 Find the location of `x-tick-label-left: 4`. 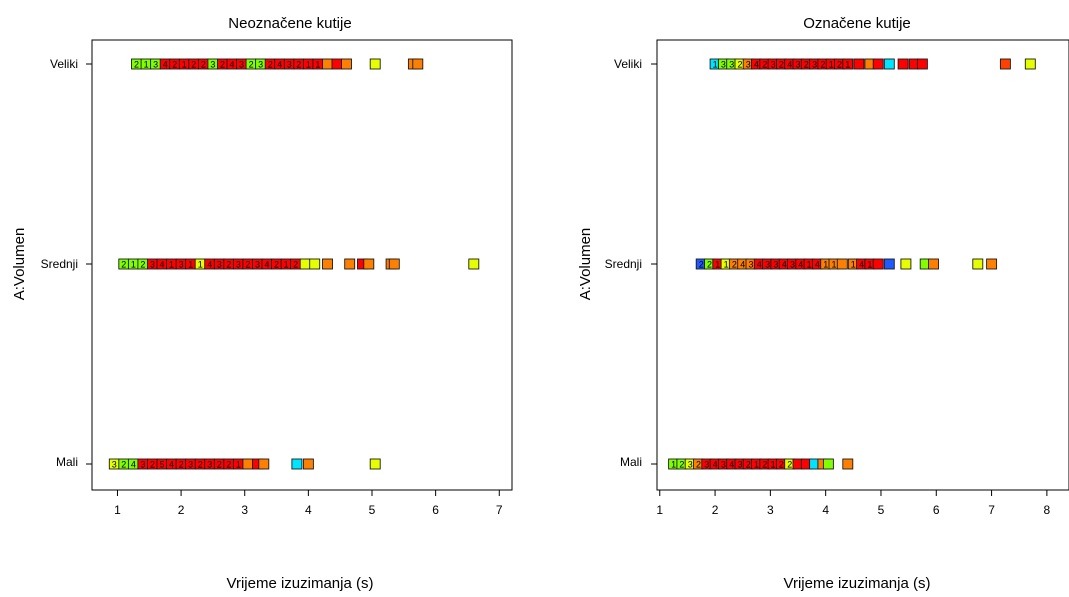

x-tick-label-left: 4 is located at coordinates (308, 510).